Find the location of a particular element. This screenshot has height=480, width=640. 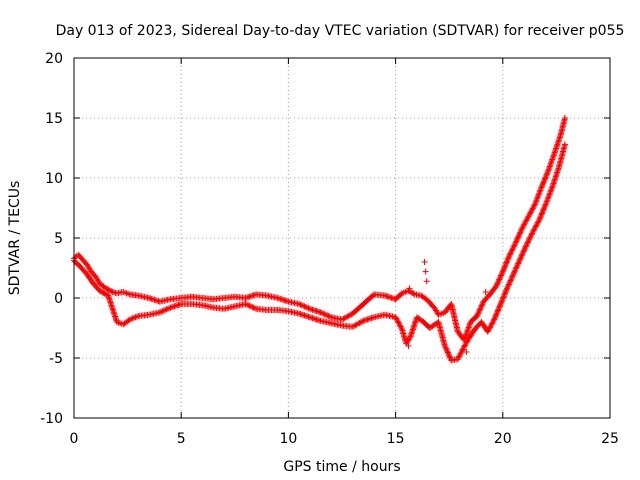

y-axis-label: SDTVAR / TECUs is located at coordinates (15, 238).